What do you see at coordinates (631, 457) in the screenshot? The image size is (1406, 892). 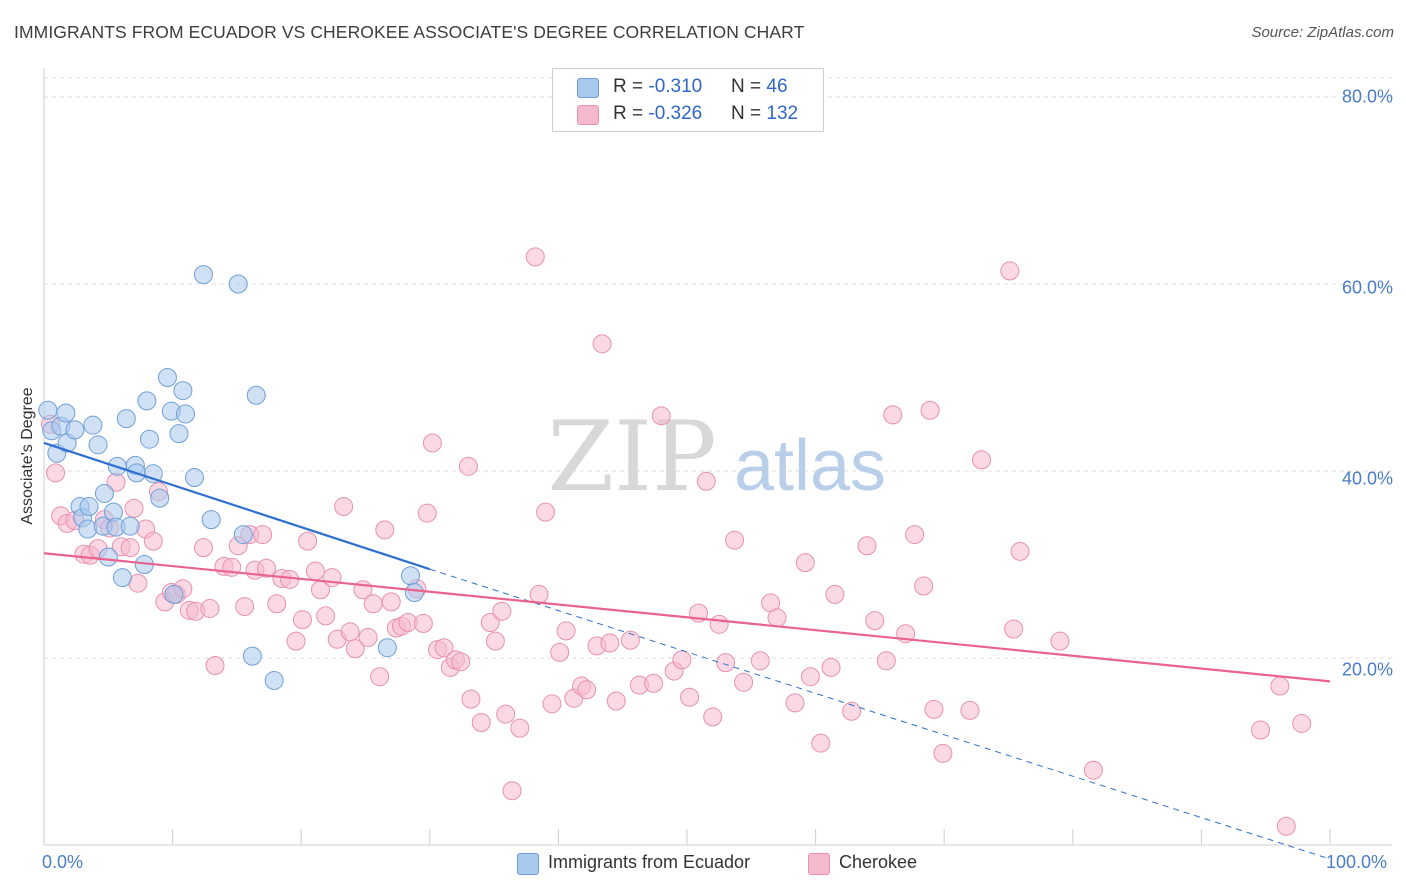 I see `watermark-zip: ZIP` at bounding box center [631, 457].